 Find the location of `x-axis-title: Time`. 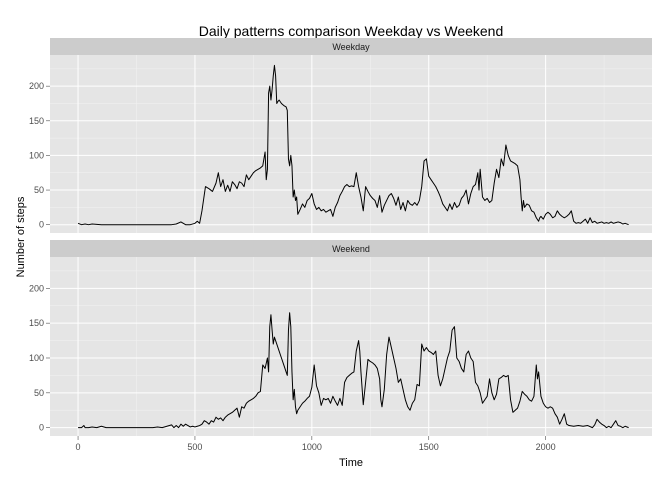

x-axis-title: Time is located at coordinates (351, 463).